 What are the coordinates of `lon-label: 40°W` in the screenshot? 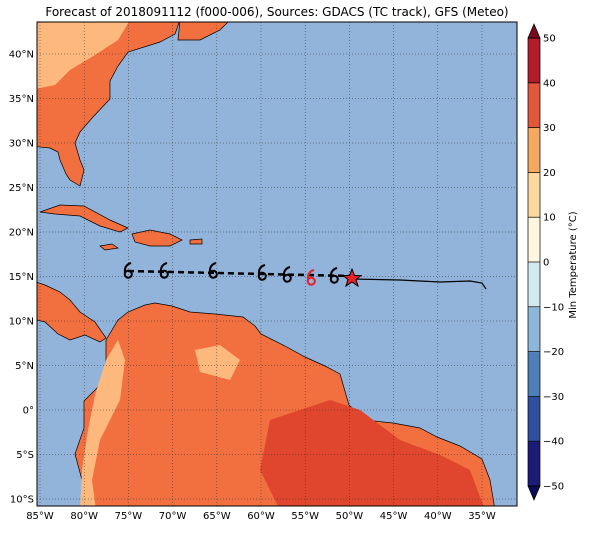 It's located at (438, 516).